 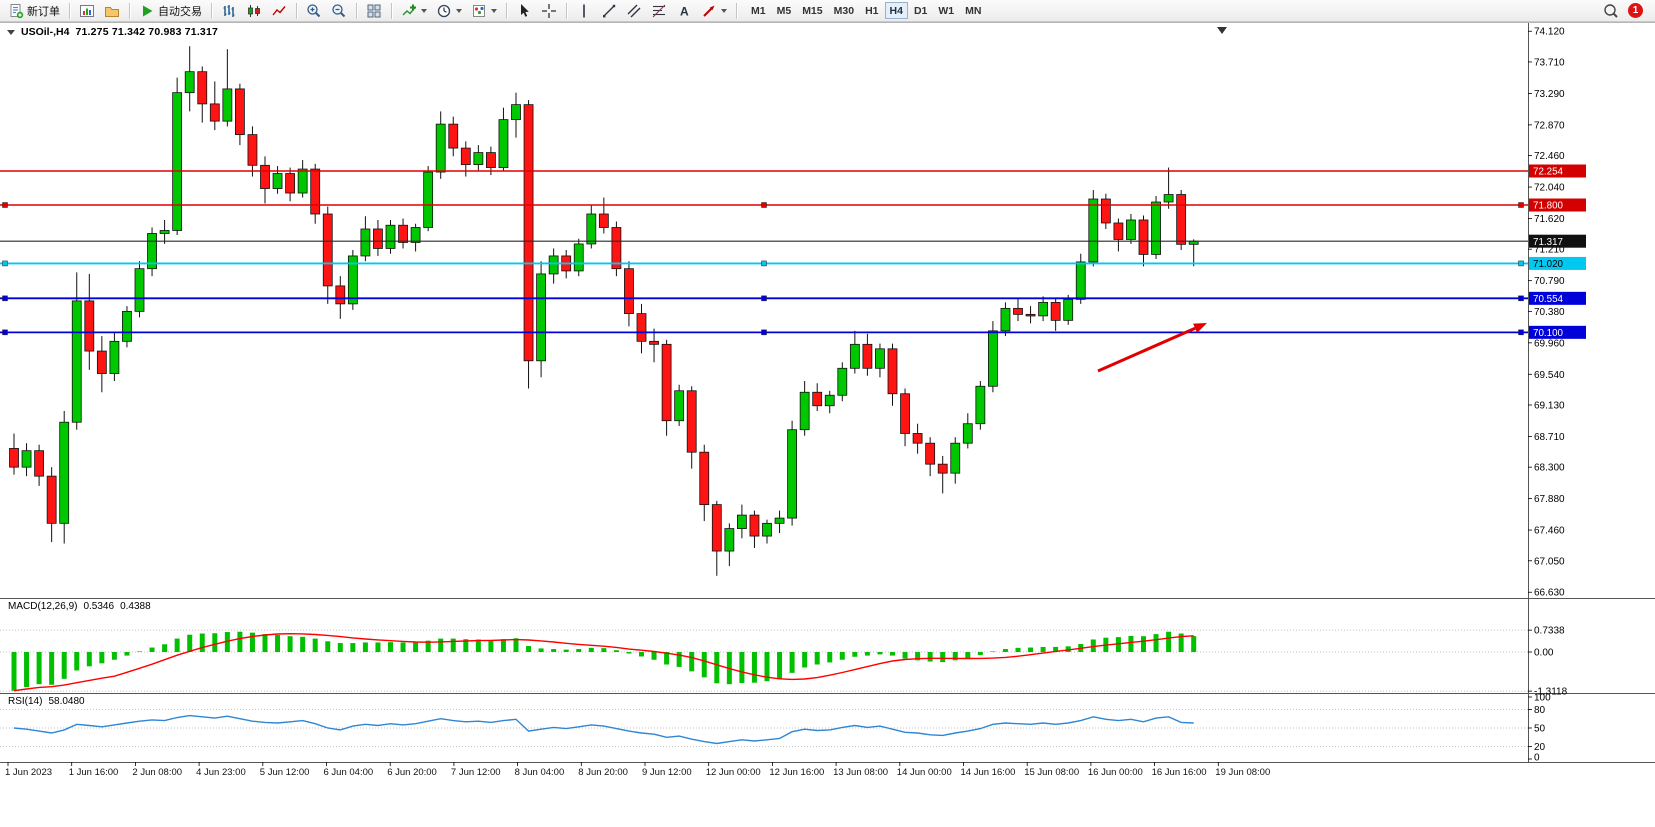 What do you see at coordinates (1549, 312) in the screenshot?
I see `price-axis-label: 70.380` at bounding box center [1549, 312].